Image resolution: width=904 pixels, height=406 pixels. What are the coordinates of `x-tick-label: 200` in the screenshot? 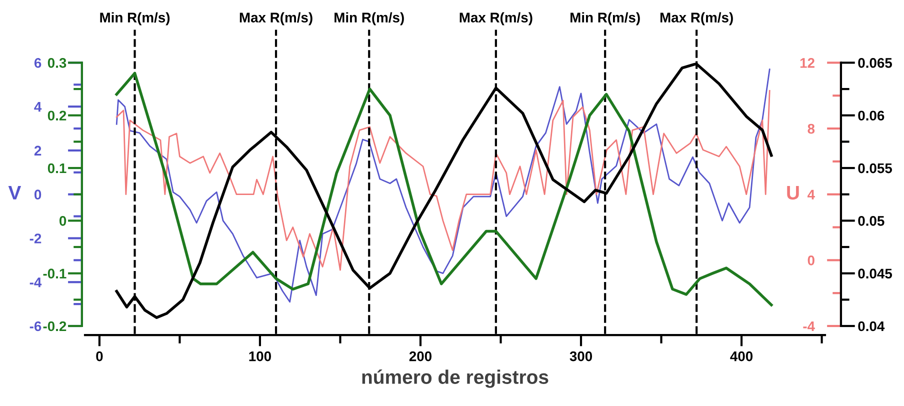 It's located at (420, 356).